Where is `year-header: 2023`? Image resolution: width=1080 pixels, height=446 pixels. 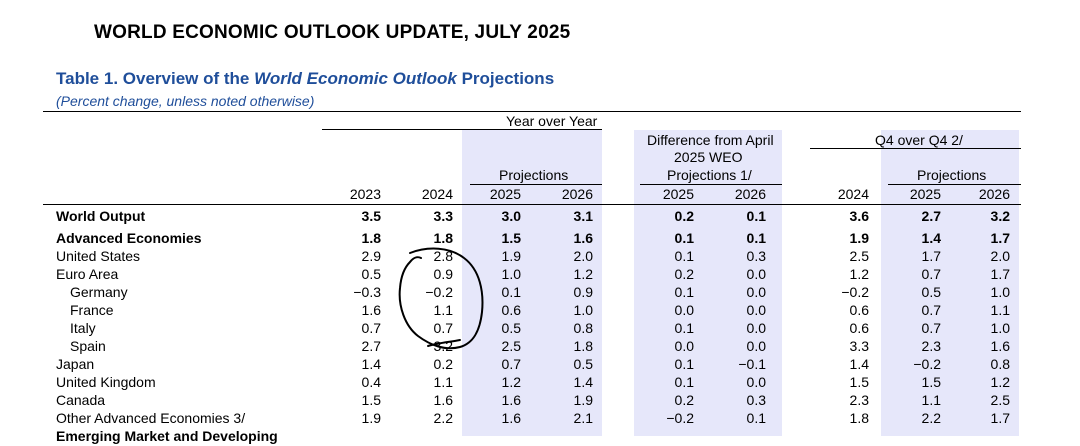 year-header: 2023 is located at coordinates (365, 194).